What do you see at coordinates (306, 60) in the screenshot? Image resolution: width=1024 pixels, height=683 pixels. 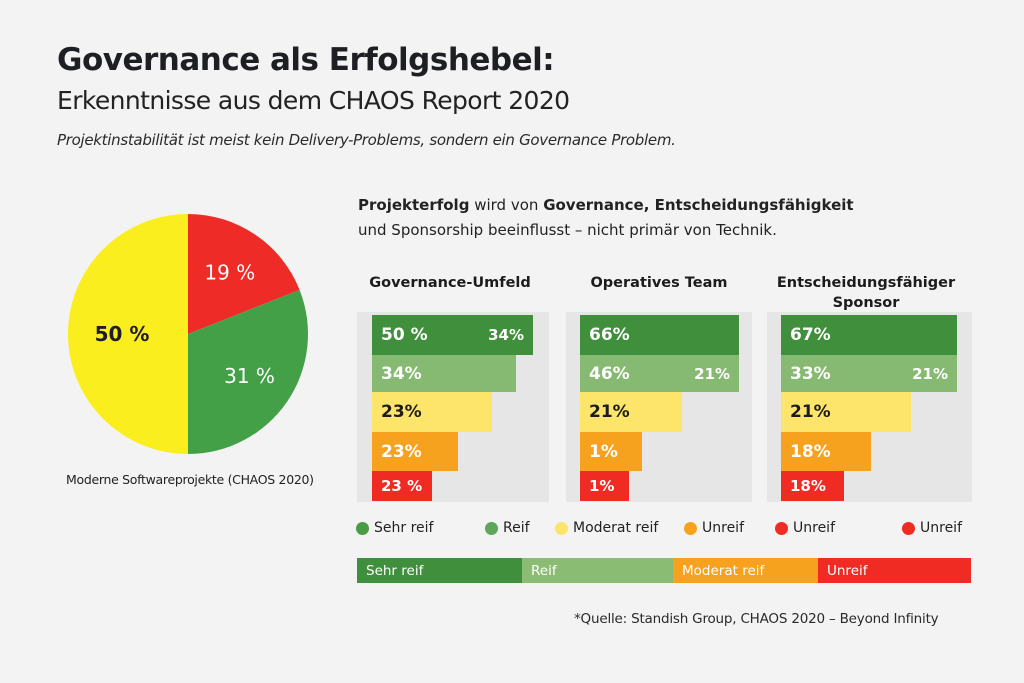 I see `page-title: Governance als Erfolgshebel:` at bounding box center [306, 60].